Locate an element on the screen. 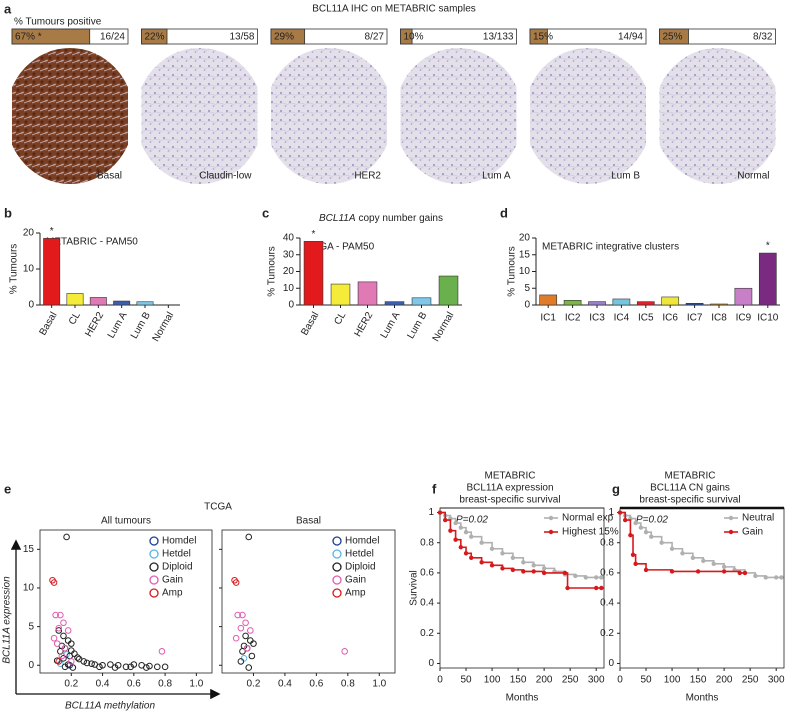 The width and height of the screenshot is (788, 713). x-tick-label: 50 is located at coordinates (466, 680).